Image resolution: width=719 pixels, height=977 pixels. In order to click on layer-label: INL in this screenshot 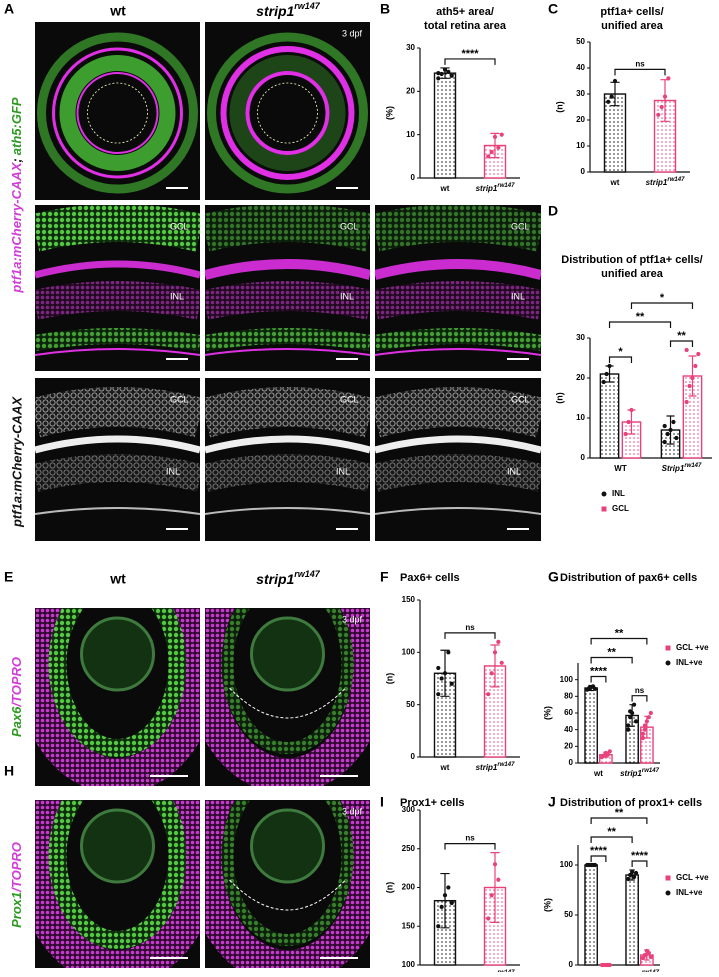, I will do `click(518, 296)`.